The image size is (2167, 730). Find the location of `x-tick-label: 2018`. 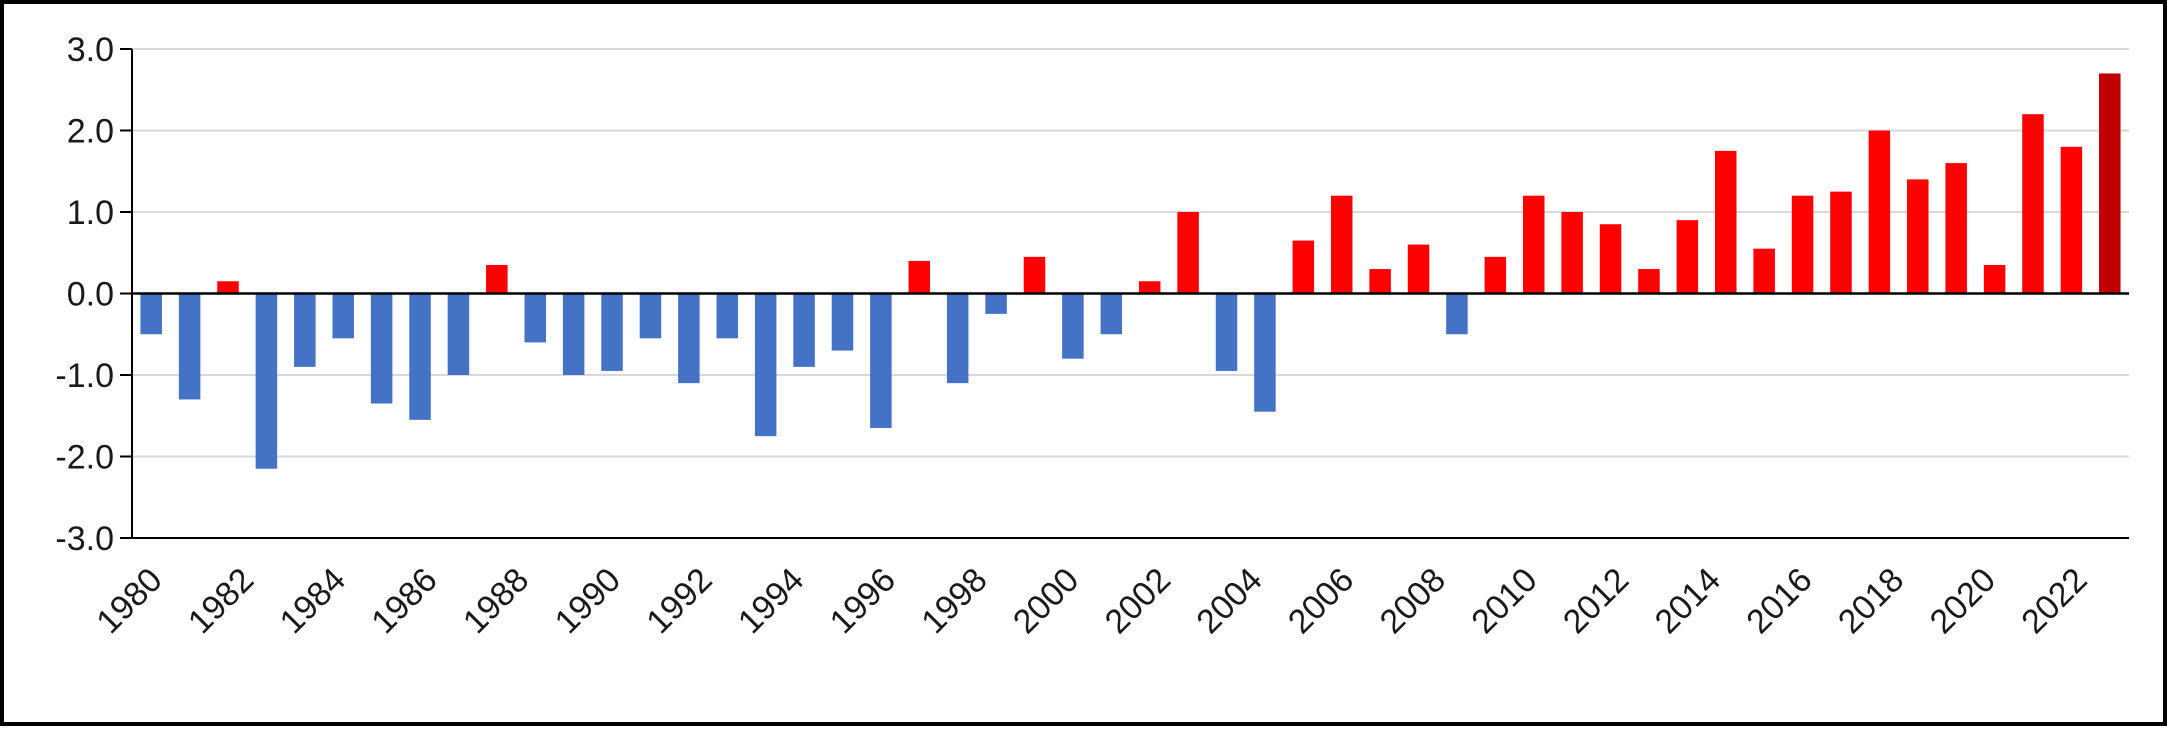

x-tick-label: 2018 is located at coordinates (1871, 601).